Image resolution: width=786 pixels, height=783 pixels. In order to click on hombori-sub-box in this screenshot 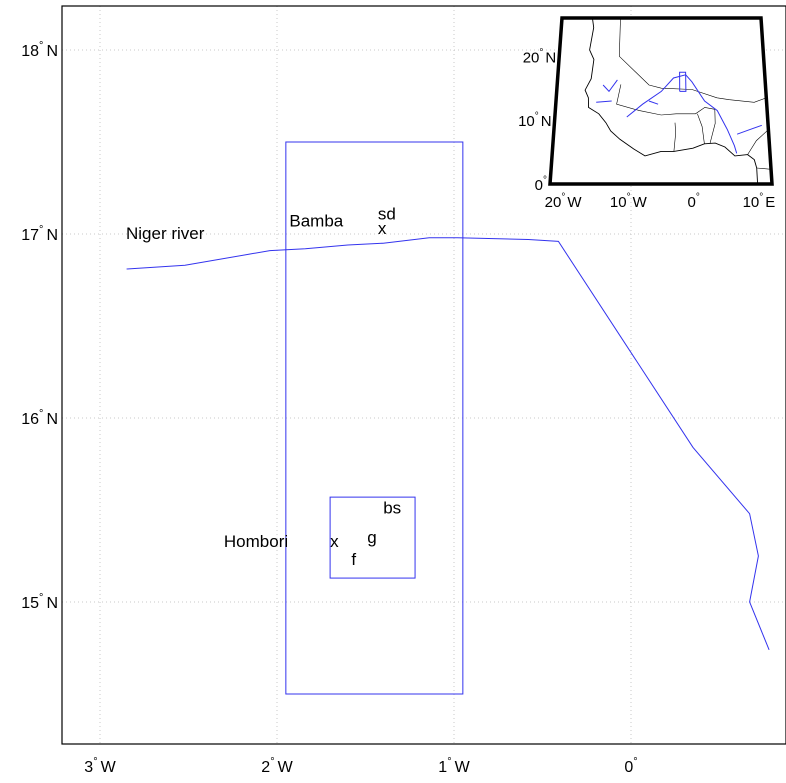, I will do `click(372, 537)`.